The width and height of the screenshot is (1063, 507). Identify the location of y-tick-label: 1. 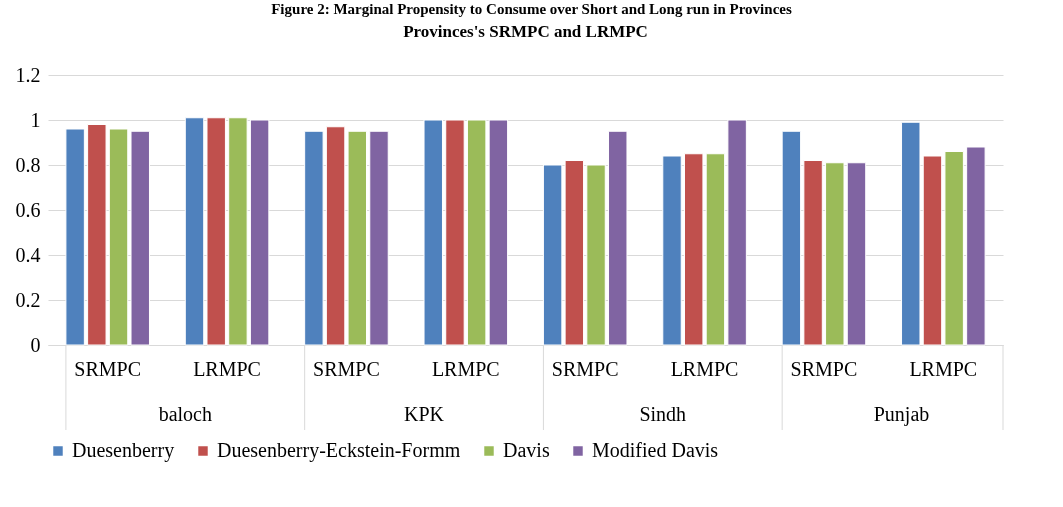
(35, 119).